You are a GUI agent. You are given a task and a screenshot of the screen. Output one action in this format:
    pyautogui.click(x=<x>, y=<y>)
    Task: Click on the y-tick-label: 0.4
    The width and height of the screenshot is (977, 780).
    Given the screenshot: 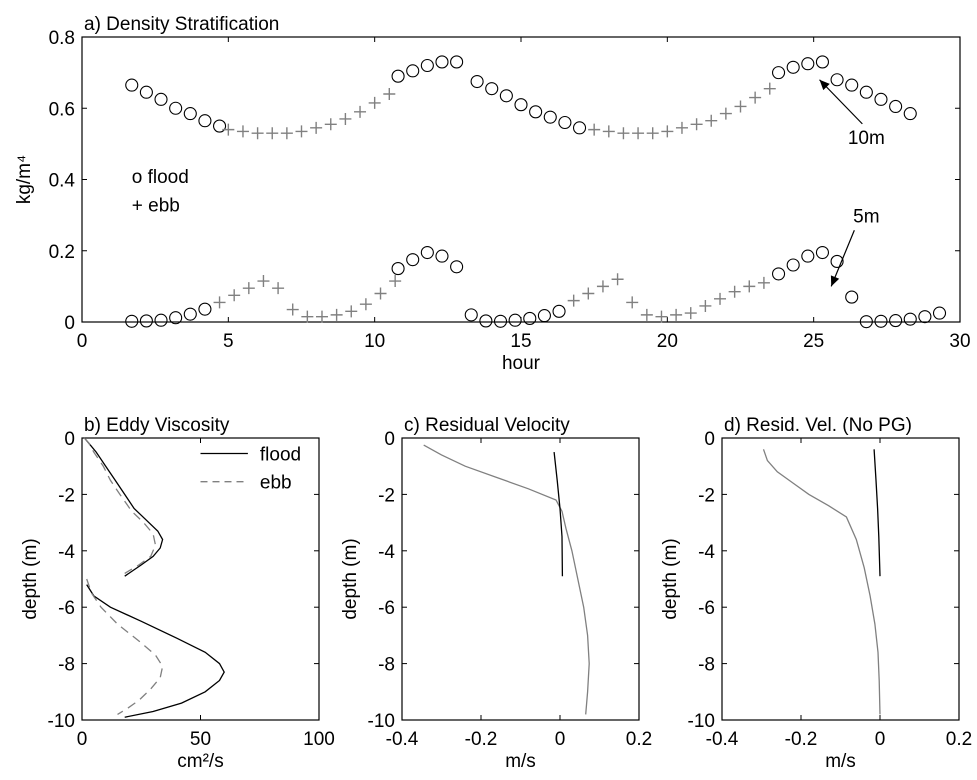 What is the action you would take?
    pyautogui.click(x=62, y=181)
    